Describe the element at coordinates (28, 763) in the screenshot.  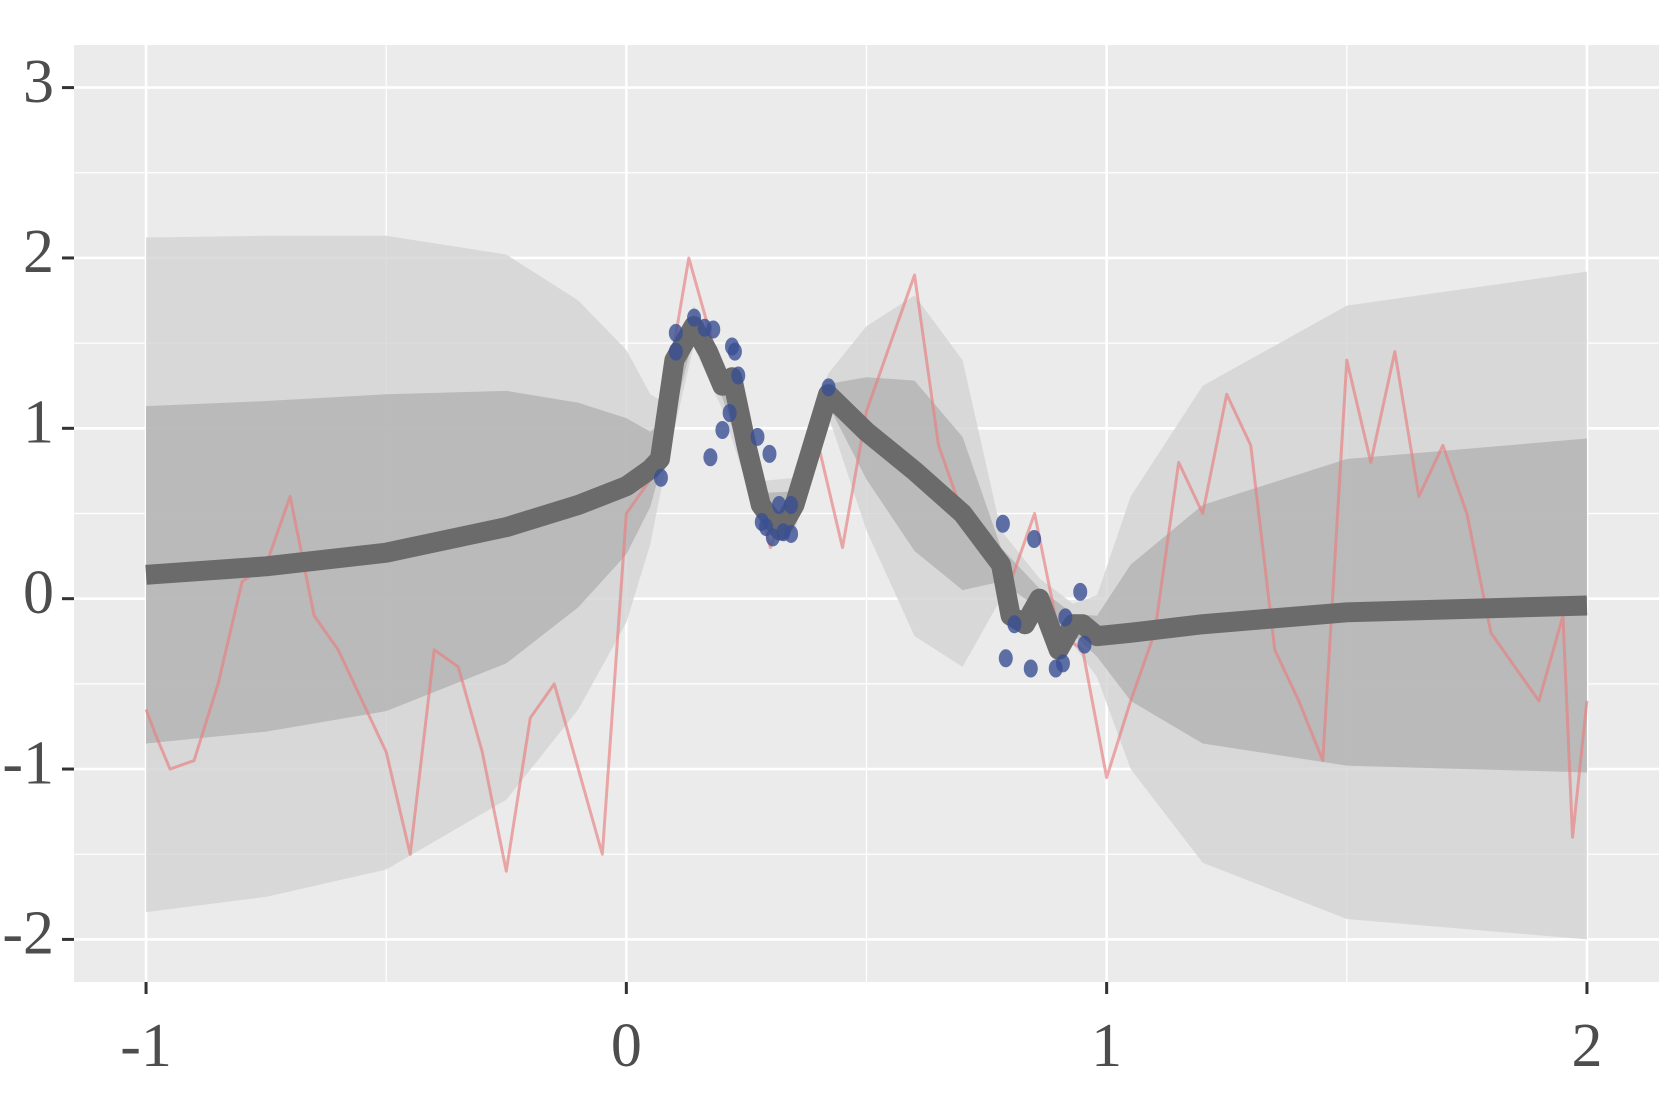
I see `y-tick-label: -1` at that location.